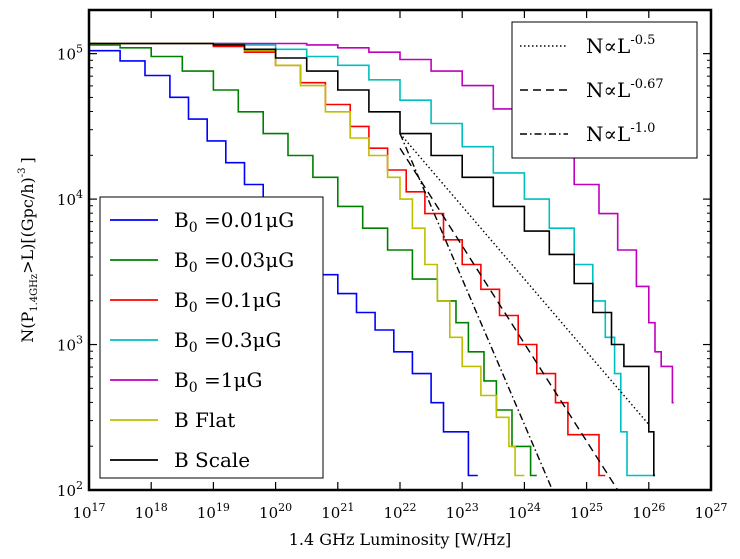 The image size is (740, 559). Describe the element at coordinates (218, 382) in the screenshot. I see `series-legend-label-4: B0 =1μG` at that location.